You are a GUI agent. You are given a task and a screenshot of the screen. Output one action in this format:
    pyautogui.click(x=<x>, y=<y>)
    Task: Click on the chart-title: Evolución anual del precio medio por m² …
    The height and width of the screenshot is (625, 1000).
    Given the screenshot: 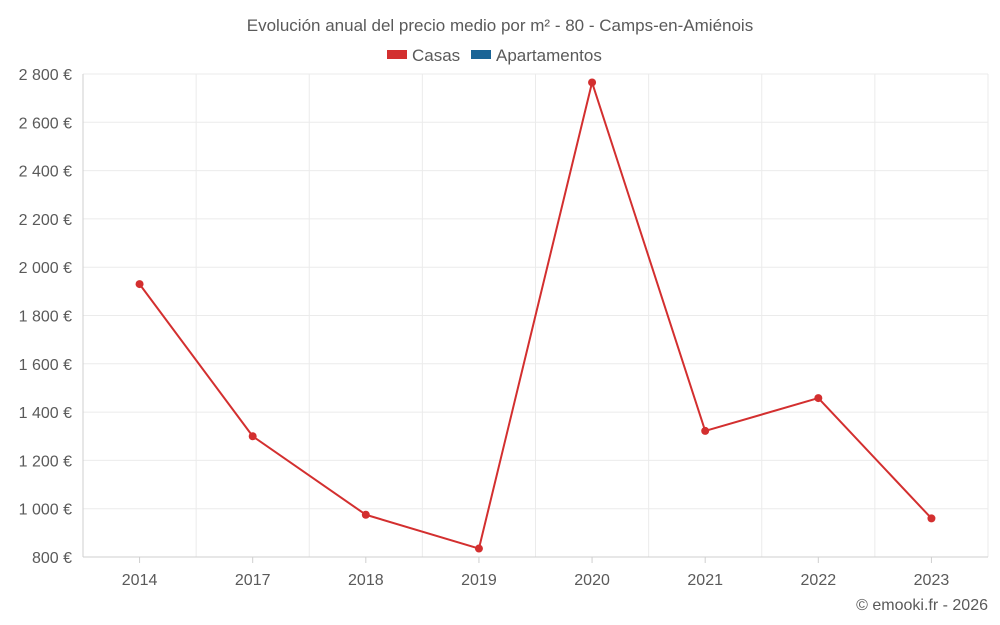 What is the action you would take?
    pyautogui.click(x=500, y=25)
    